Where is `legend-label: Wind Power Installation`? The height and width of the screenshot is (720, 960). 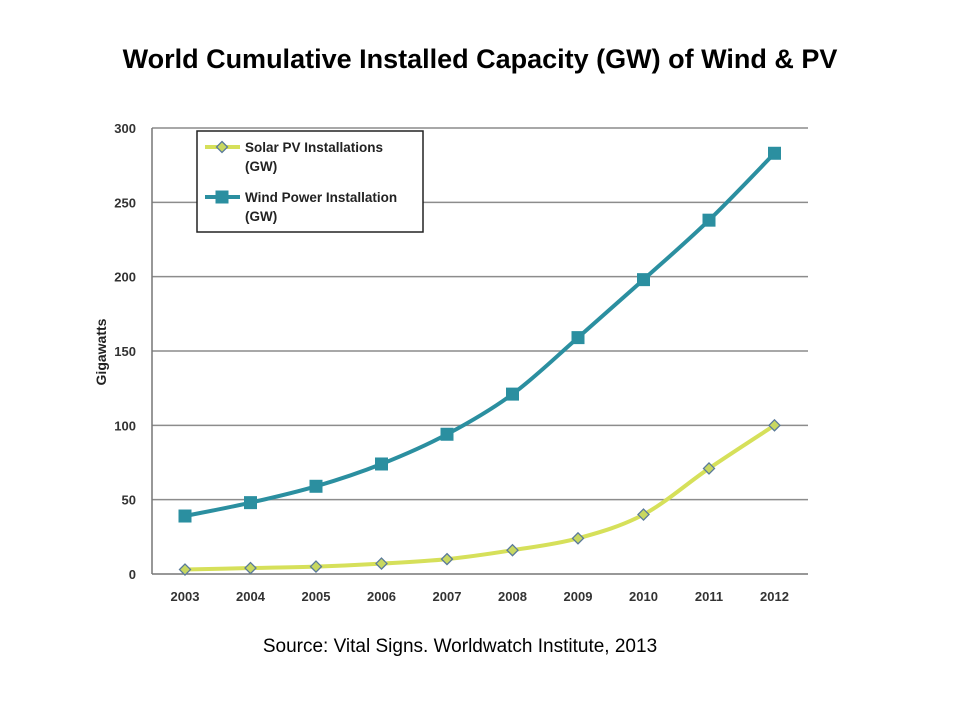 legend-label: Wind Power Installation is located at coordinates (321, 197).